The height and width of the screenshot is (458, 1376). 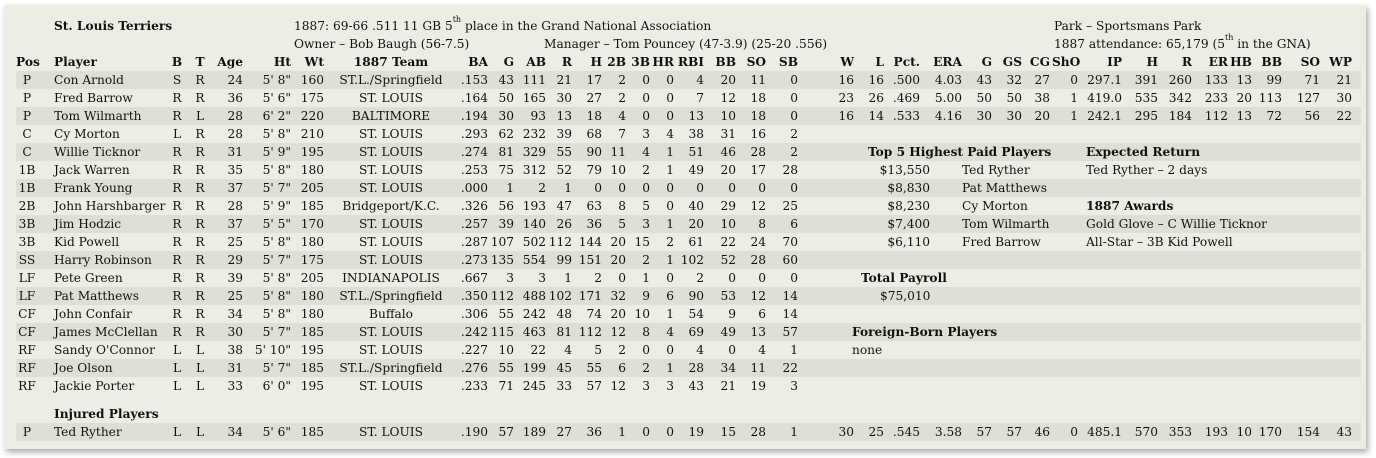 What do you see at coordinates (590, 260) in the screenshot?
I see `cell-h: 151` at bounding box center [590, 260].